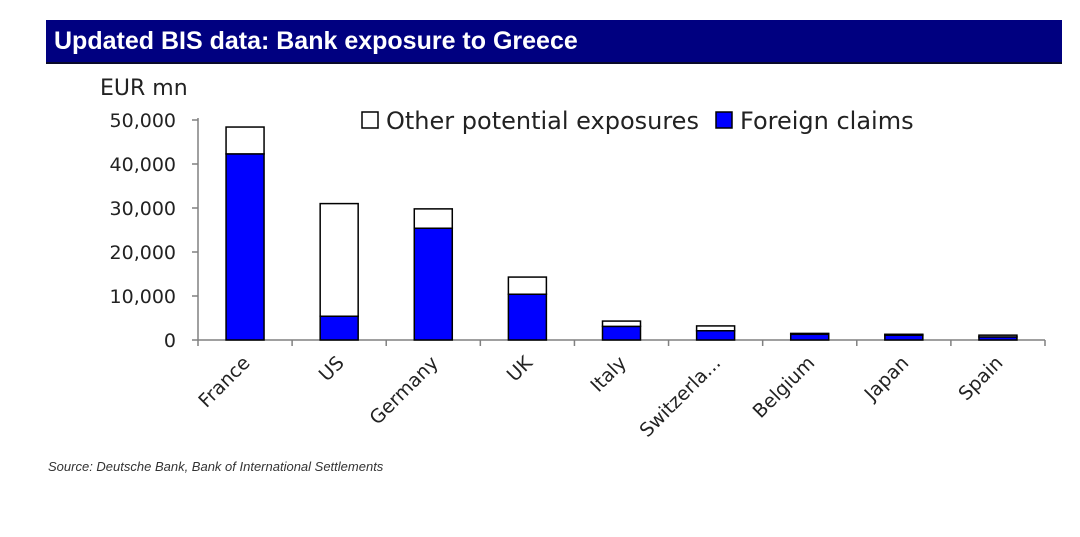 The height and width of the screenshot is (537, 1080). What do you see at coordinates (224, 382) in the screenshot?
I see `x-tick-label: France` at bounding box center [224, 382].